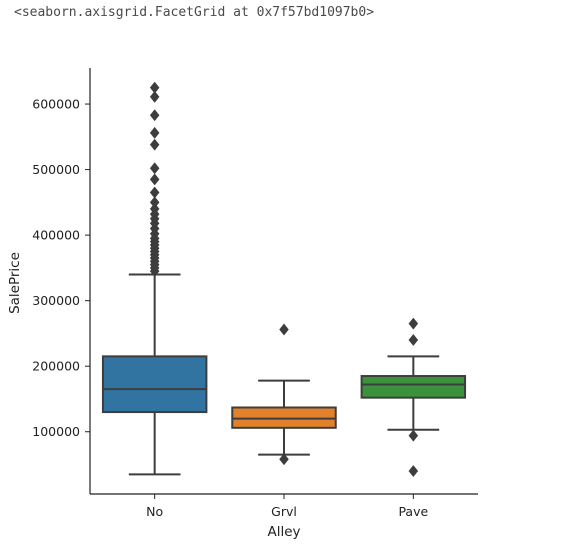 This screenshot has height=557, width=563. What do you see at coordinates (56, 300) in the screenshot?
I see `y-tick-label: 300000` at bounding box center [56, 300].